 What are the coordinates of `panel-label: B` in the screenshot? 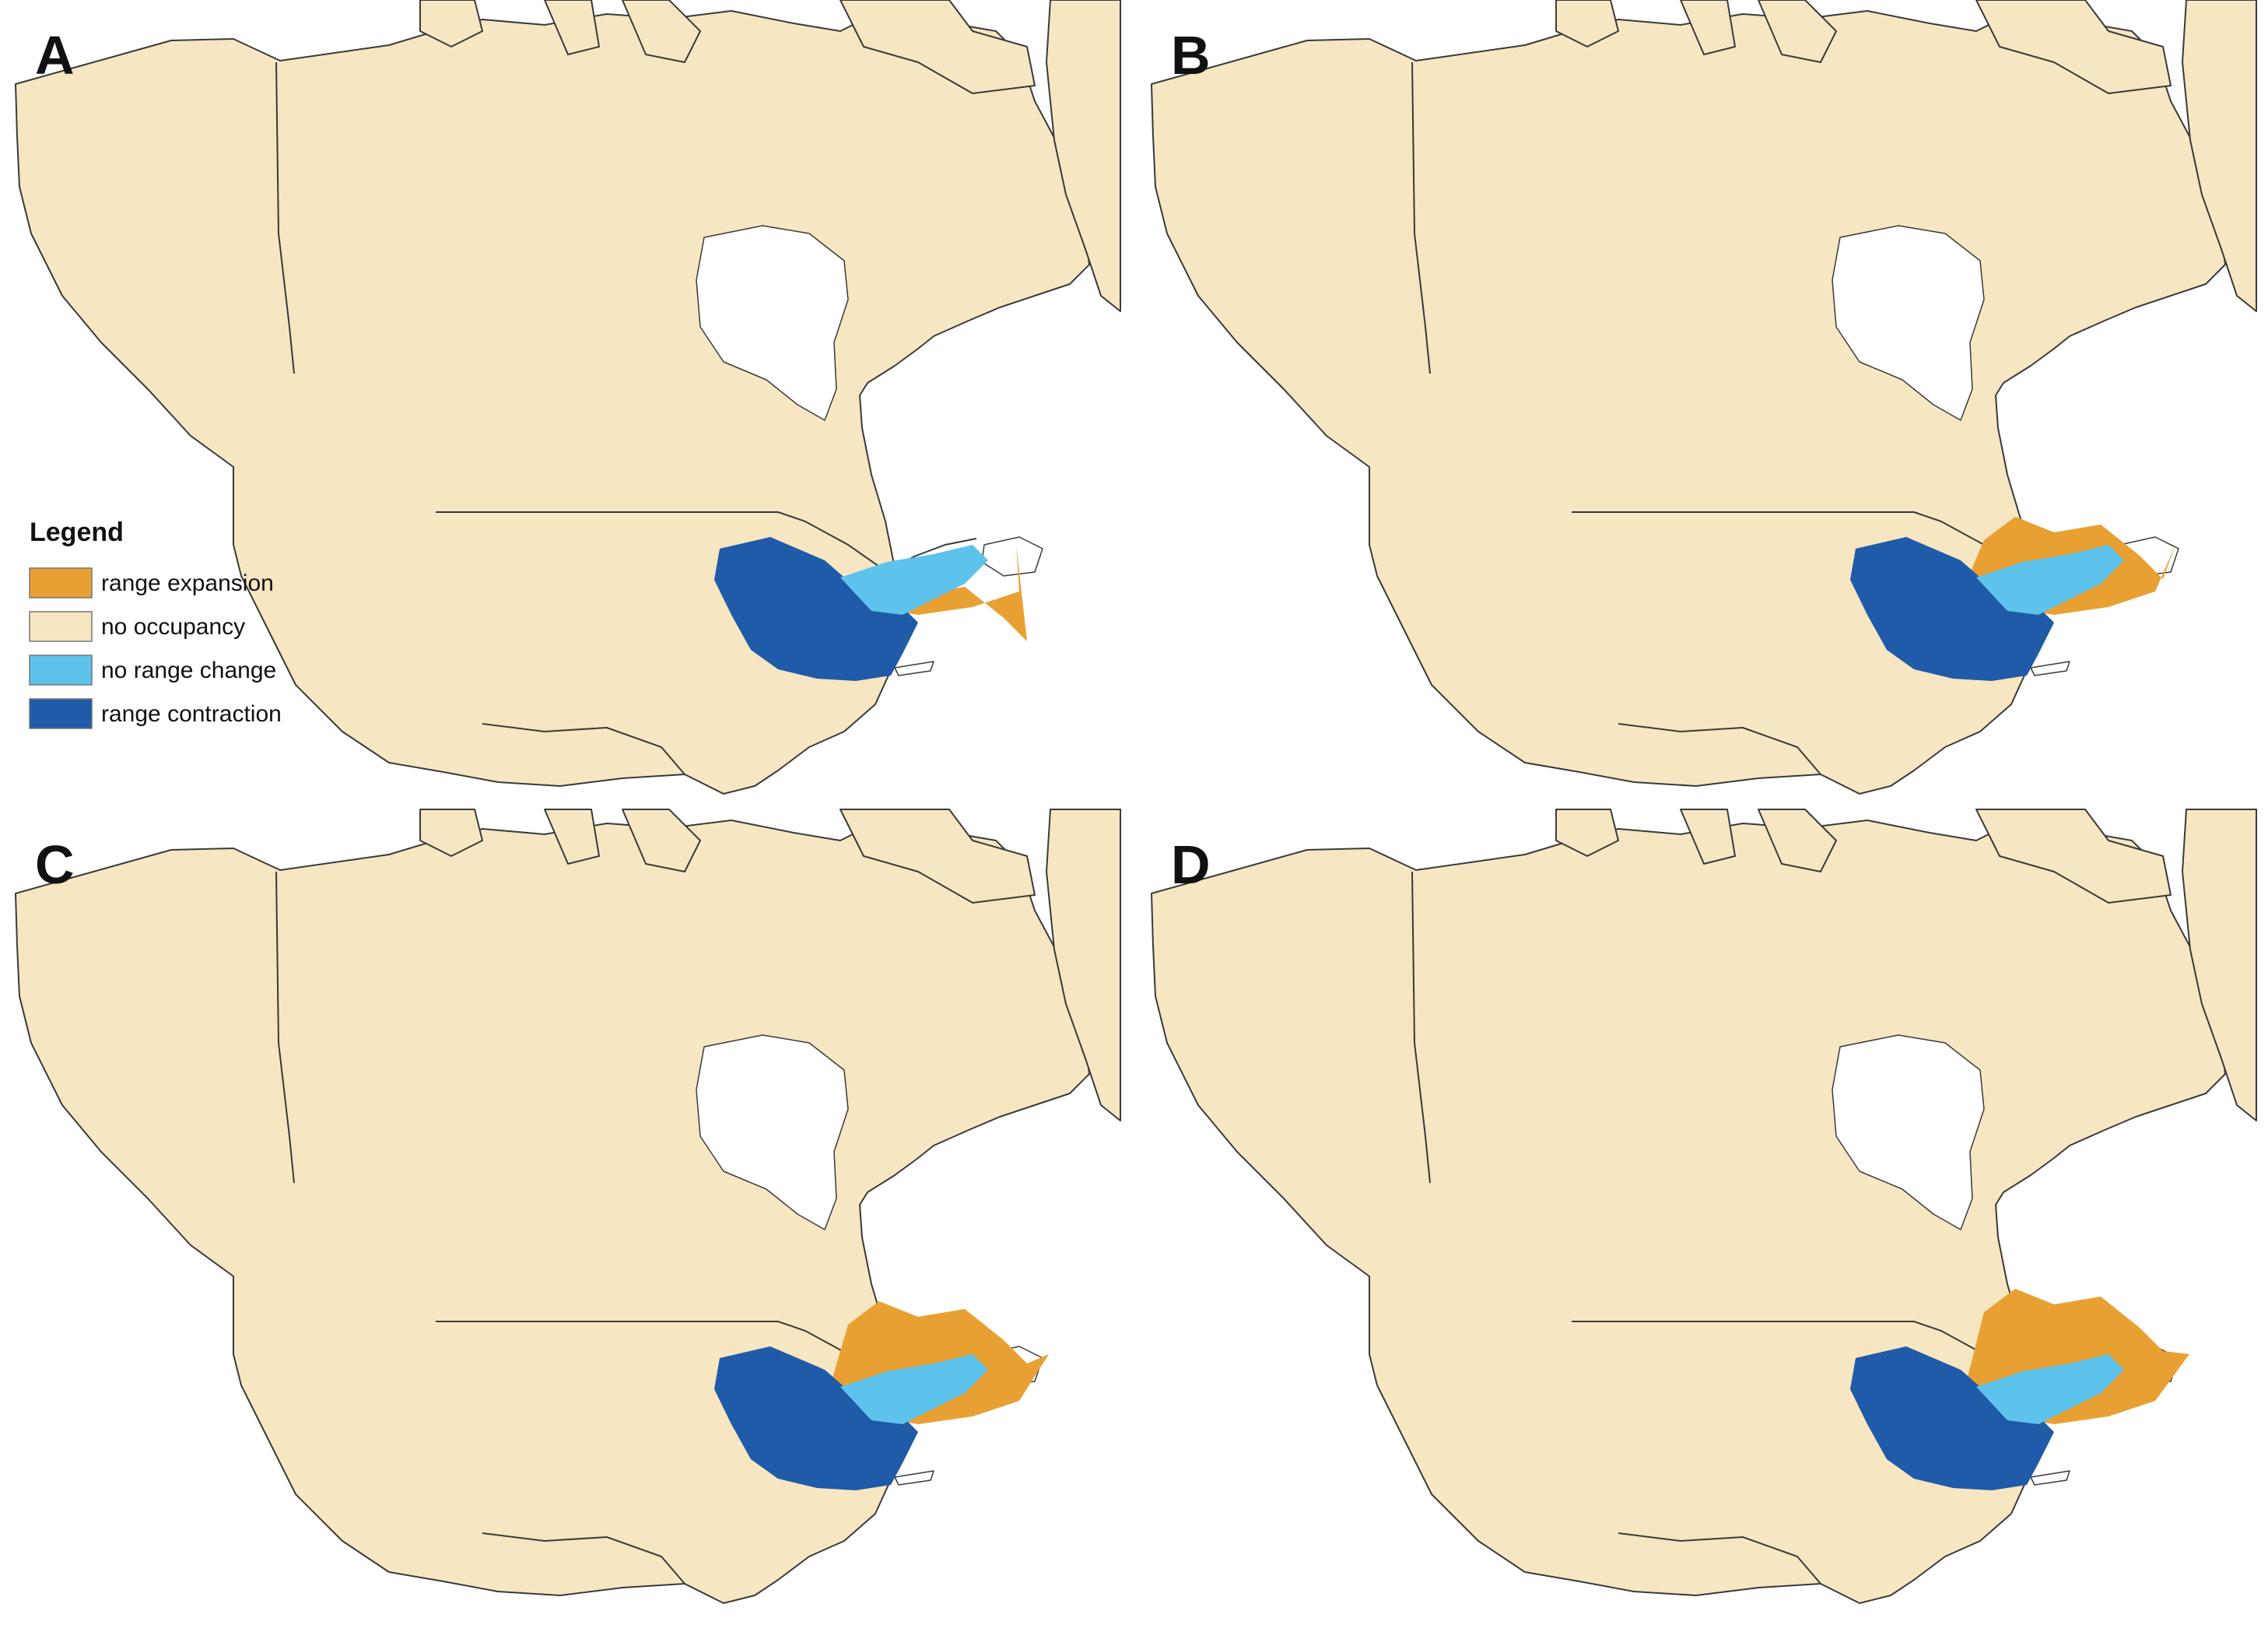 It's located at (1191, 55).